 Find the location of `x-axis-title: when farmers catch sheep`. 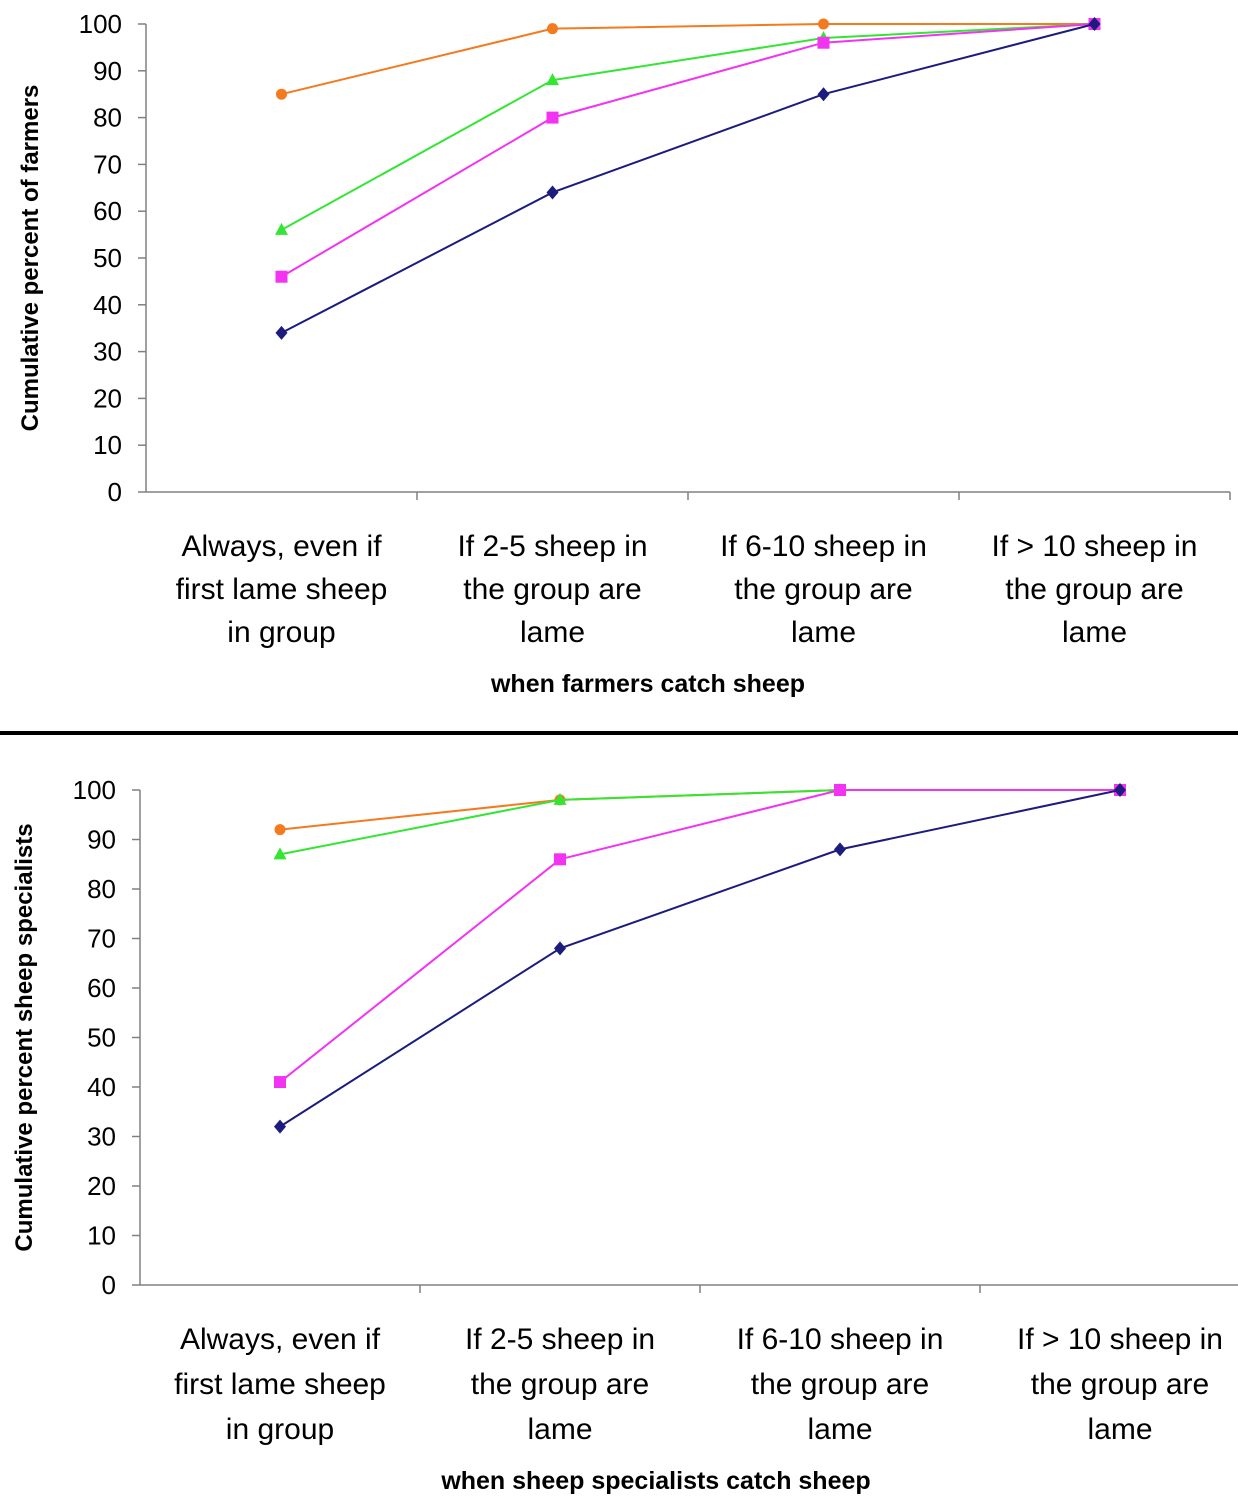

x-axis-title: when farmers catch sheep is located at coordinates (647, 684).